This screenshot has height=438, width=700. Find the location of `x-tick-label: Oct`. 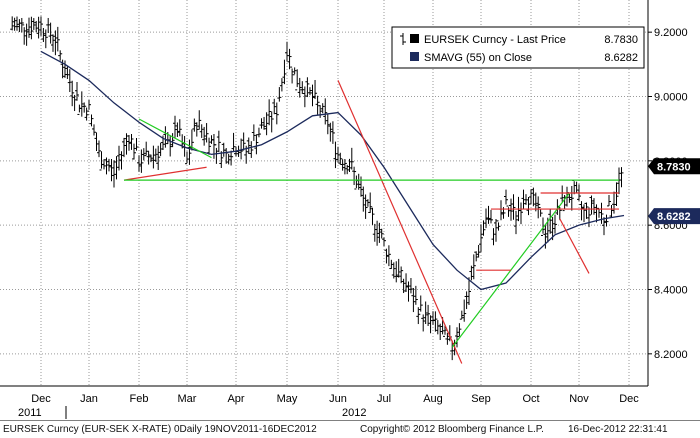

x-tick-label: Oct is located at coordinates (530, 399).